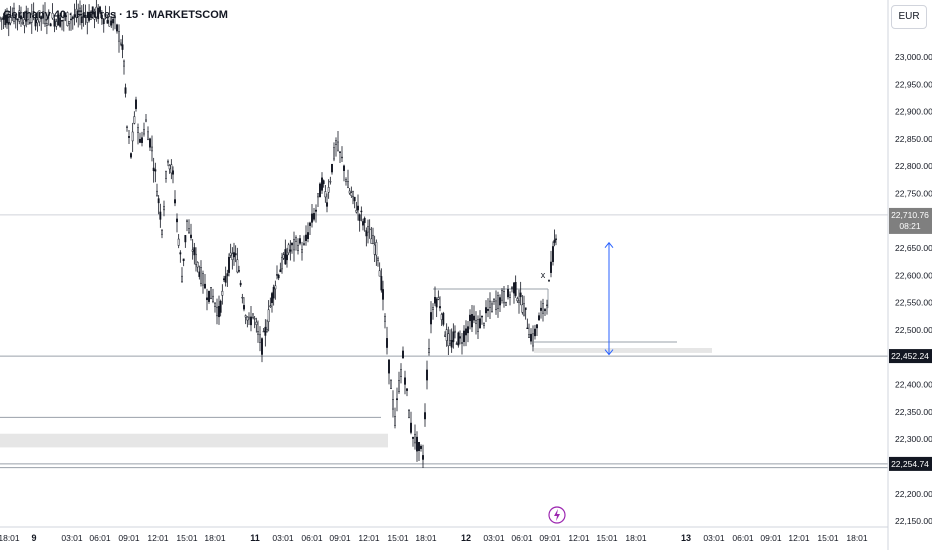  I want to click on x-tick-label: 18:01, so click(857, 538).